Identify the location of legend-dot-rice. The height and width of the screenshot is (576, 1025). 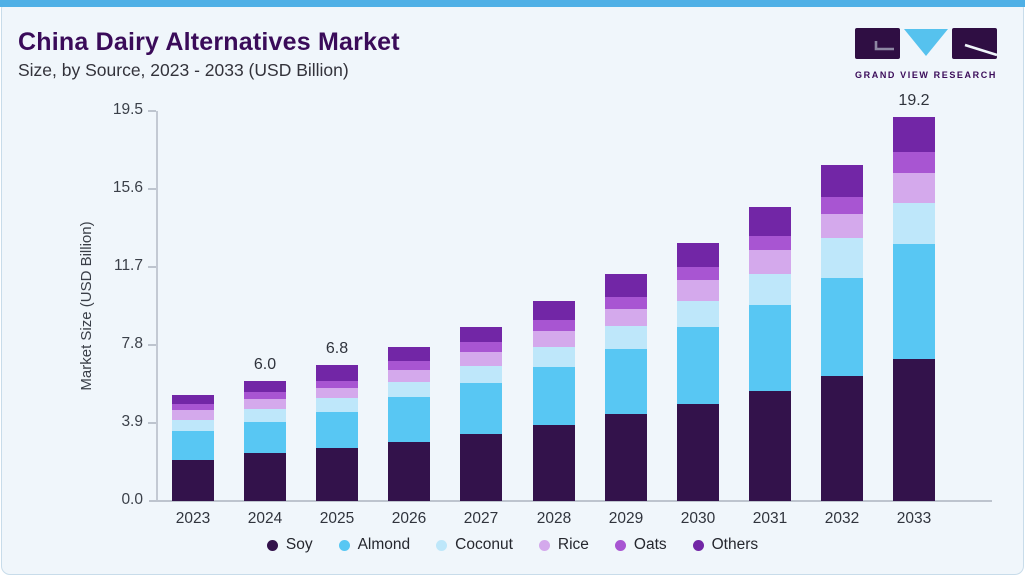
(544, 545).